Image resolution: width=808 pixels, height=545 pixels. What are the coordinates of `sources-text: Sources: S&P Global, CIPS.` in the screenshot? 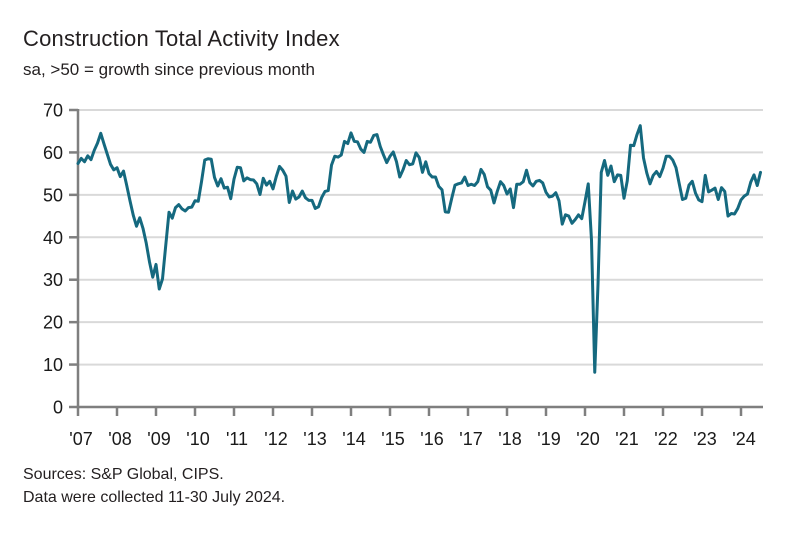 It's located at (123, 474).